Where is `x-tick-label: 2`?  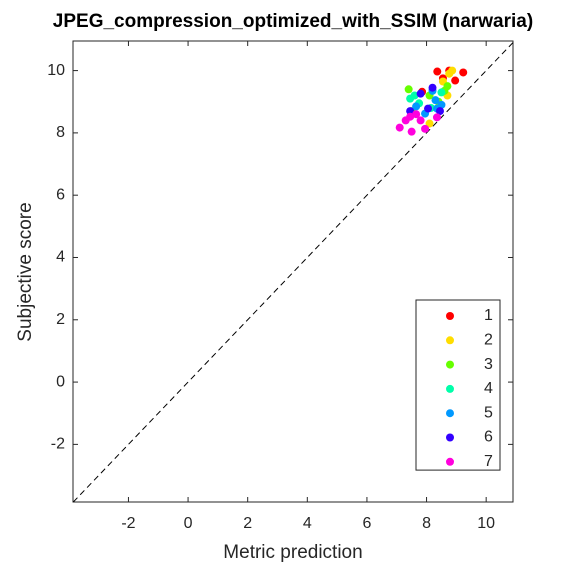
x-tick-label: 2 is located at coordinates (247, 523).